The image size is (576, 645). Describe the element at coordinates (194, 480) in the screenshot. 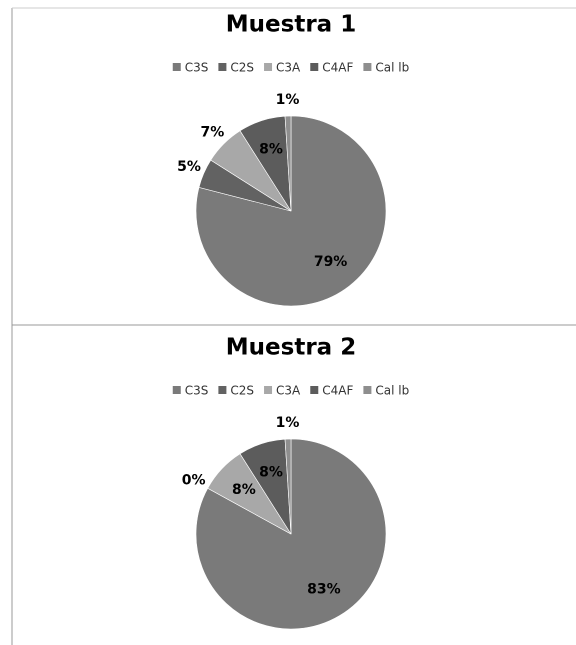

I see `data-label: 0%` at that location.